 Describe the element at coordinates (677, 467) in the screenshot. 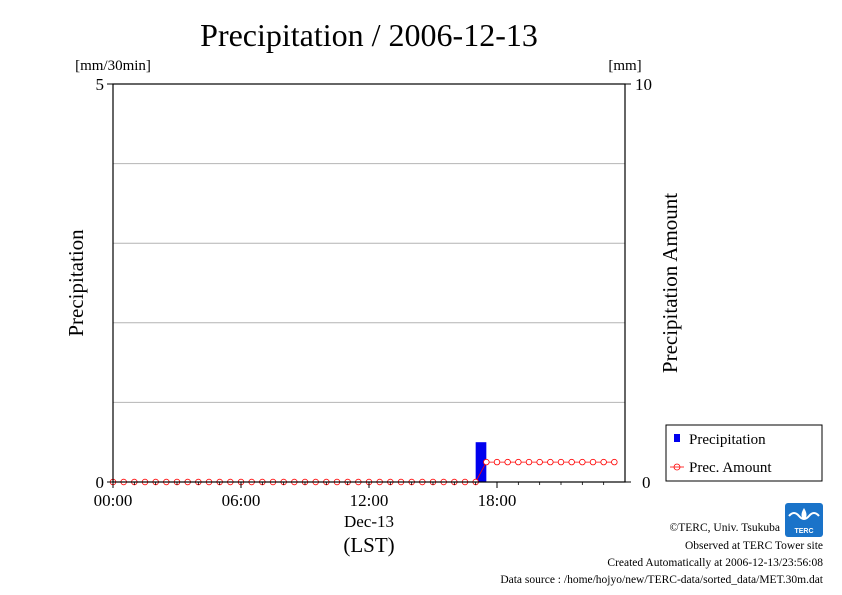

I see `legend-amount-marker` at that location.